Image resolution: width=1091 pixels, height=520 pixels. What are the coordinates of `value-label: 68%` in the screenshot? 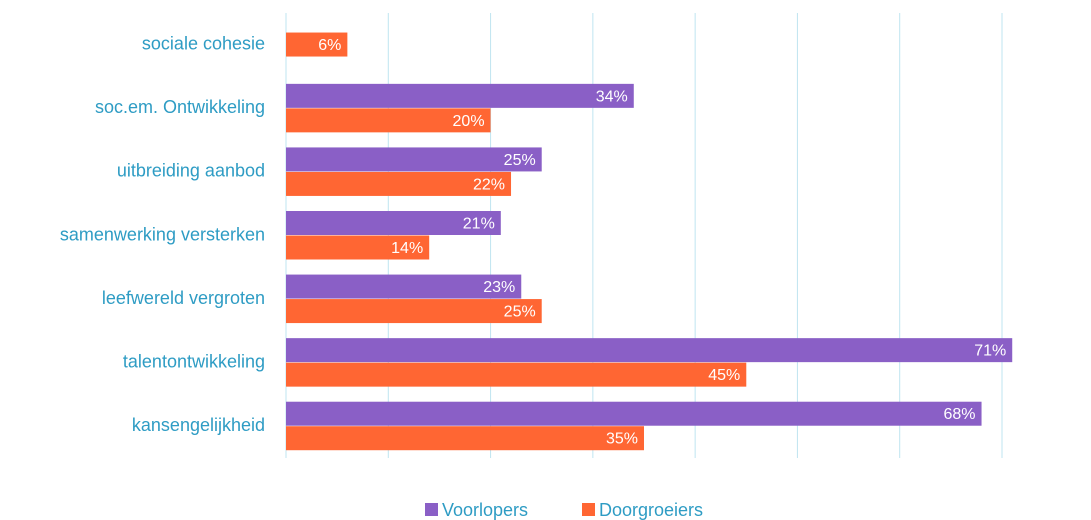 It's located at (960, 414).